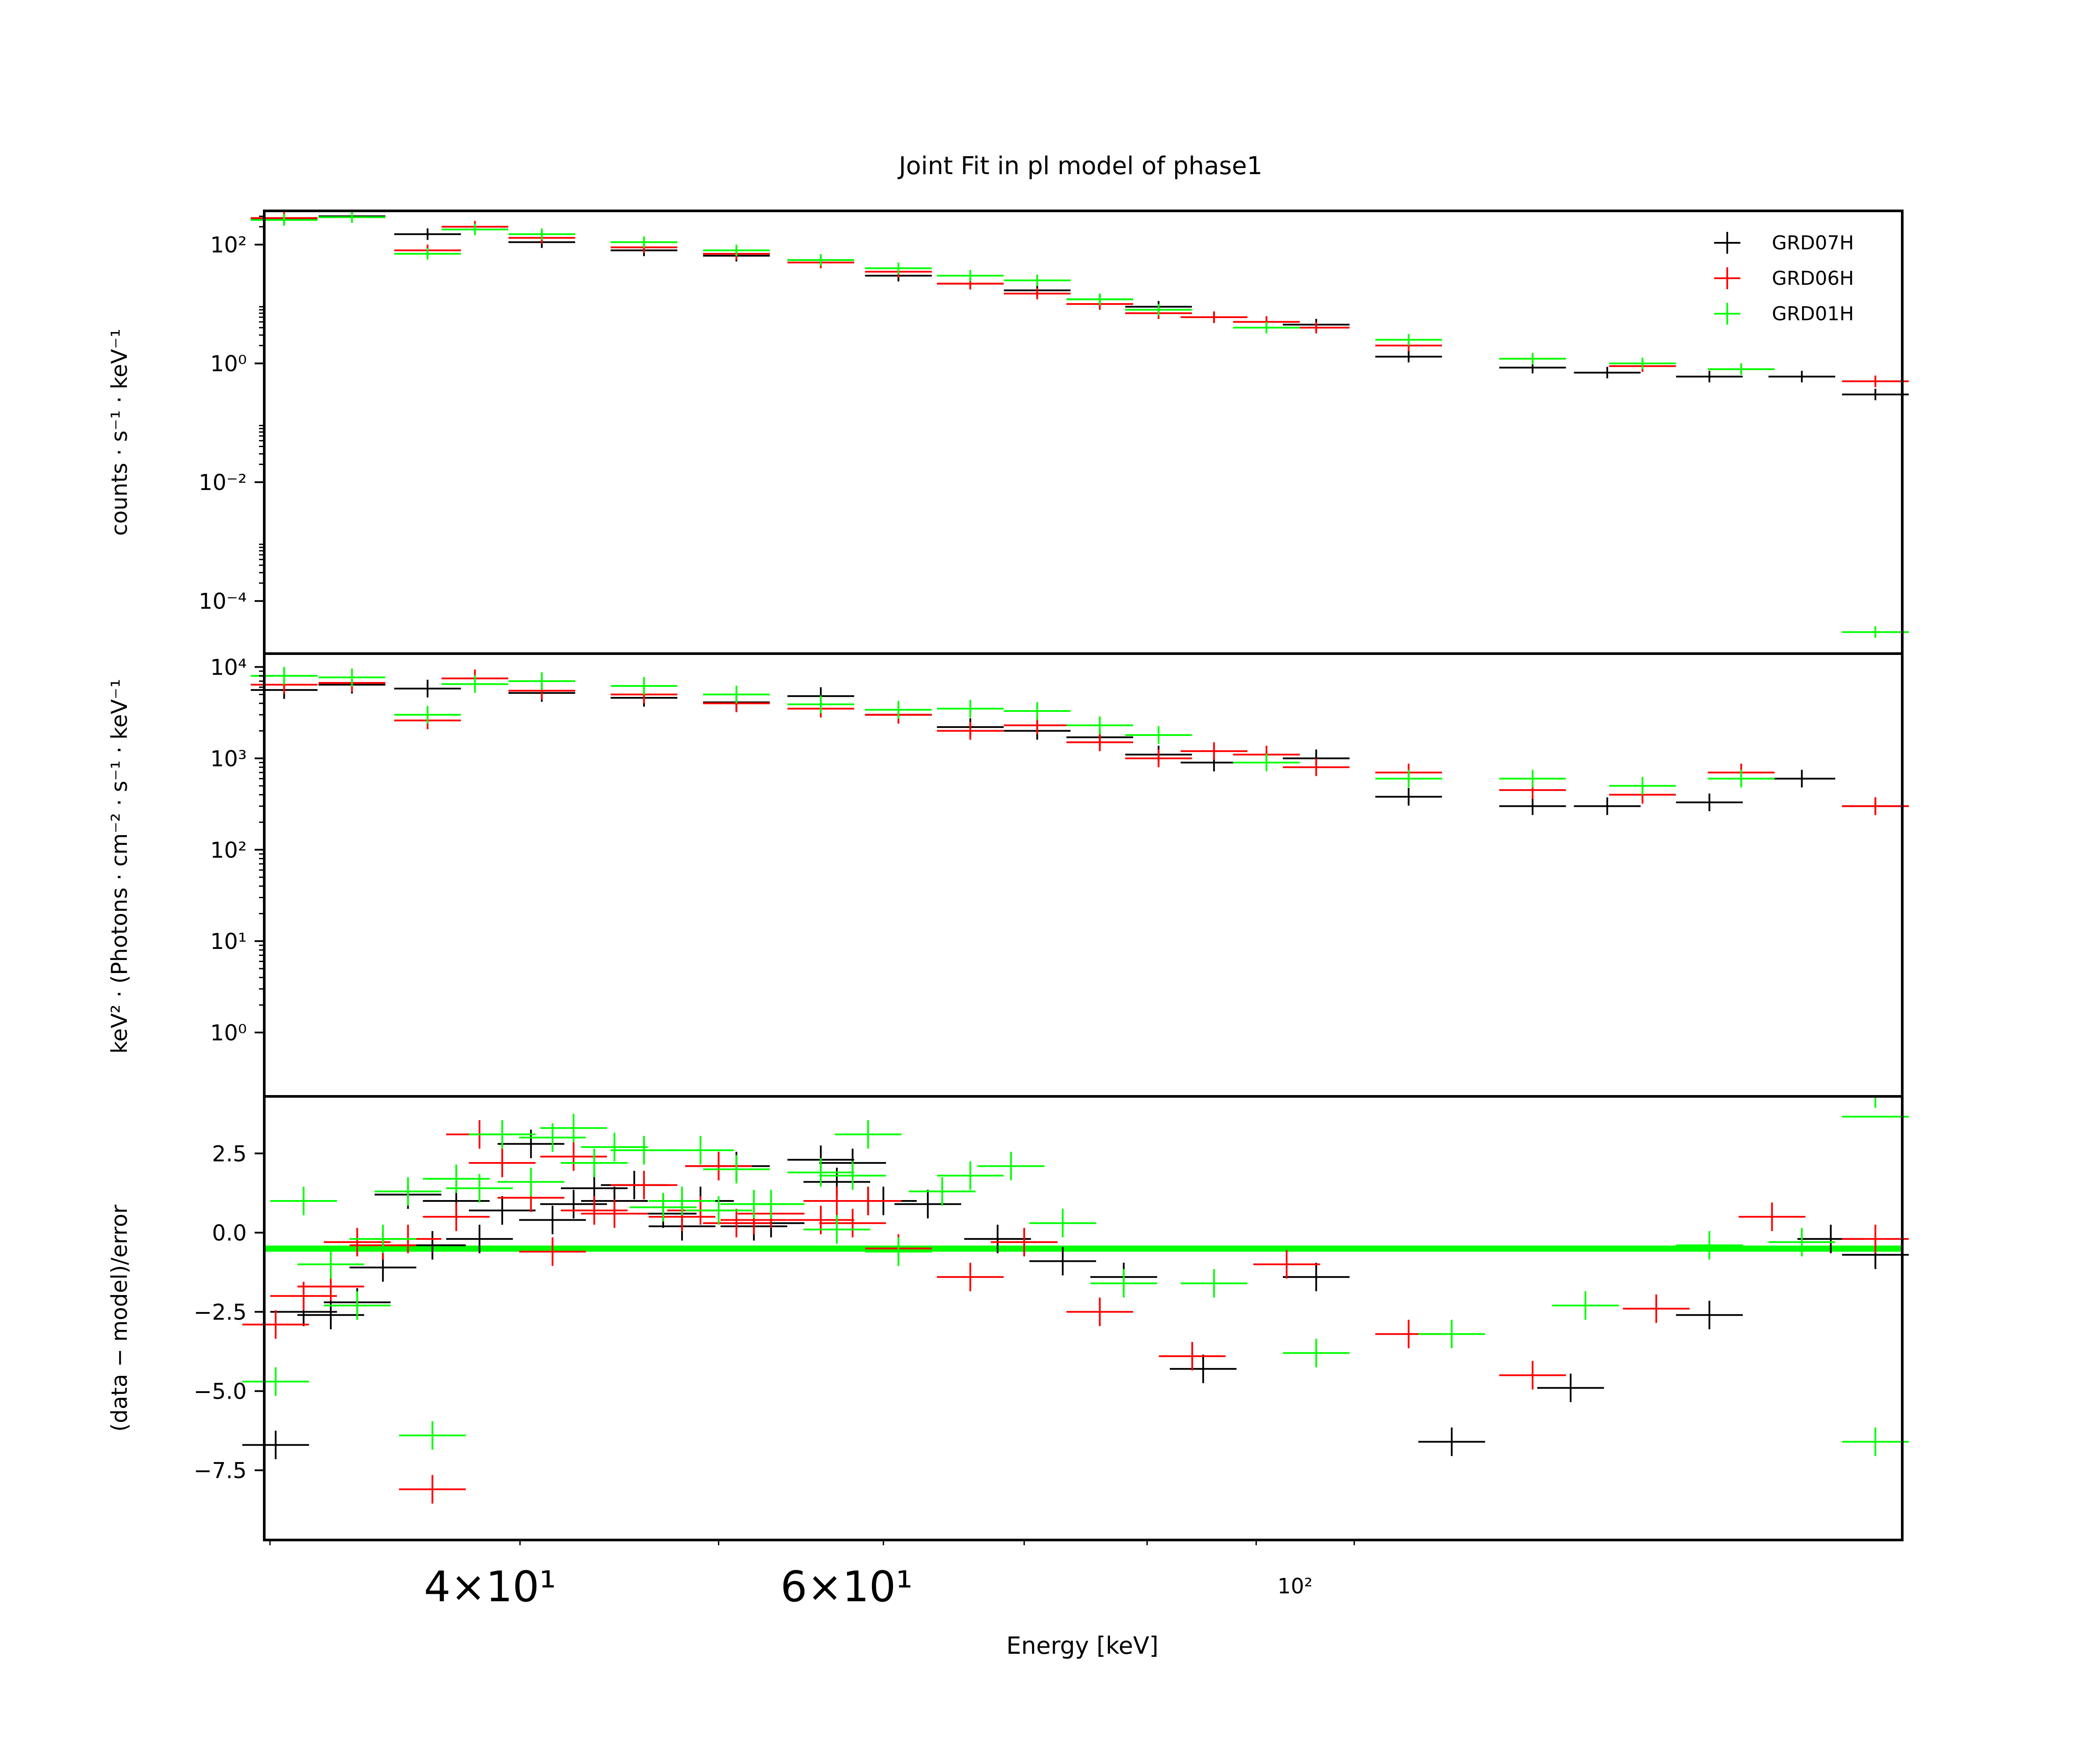 This screenshot has width=2100, height=1750. I want to click on x-axis: 4×10¹ 6×10¹ 10² Energy [keV], so click(812, 1599).